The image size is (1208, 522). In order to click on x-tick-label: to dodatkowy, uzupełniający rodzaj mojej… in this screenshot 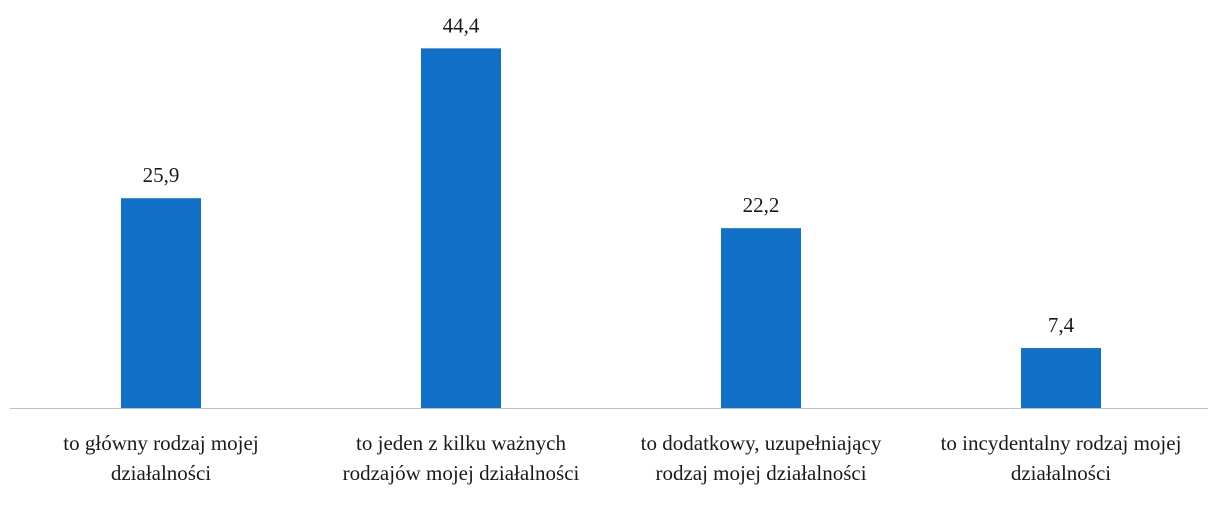, I will do `click(761, 458)`.